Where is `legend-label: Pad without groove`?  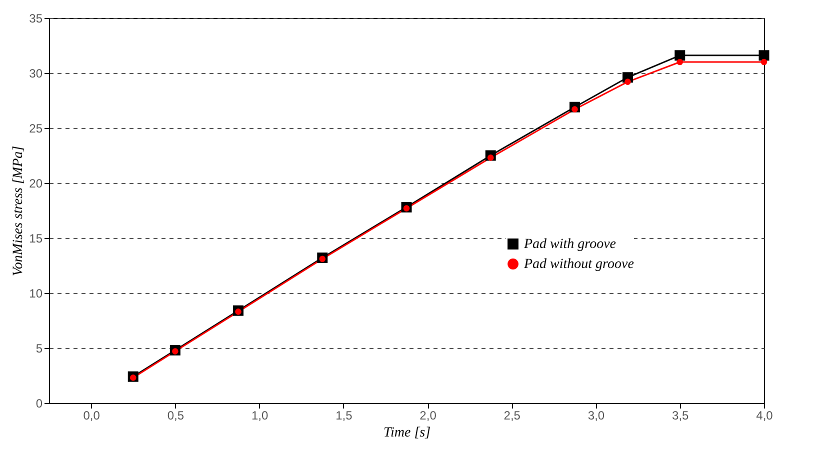
legend-label: Pad without groove is located at coordinates (578, 264).